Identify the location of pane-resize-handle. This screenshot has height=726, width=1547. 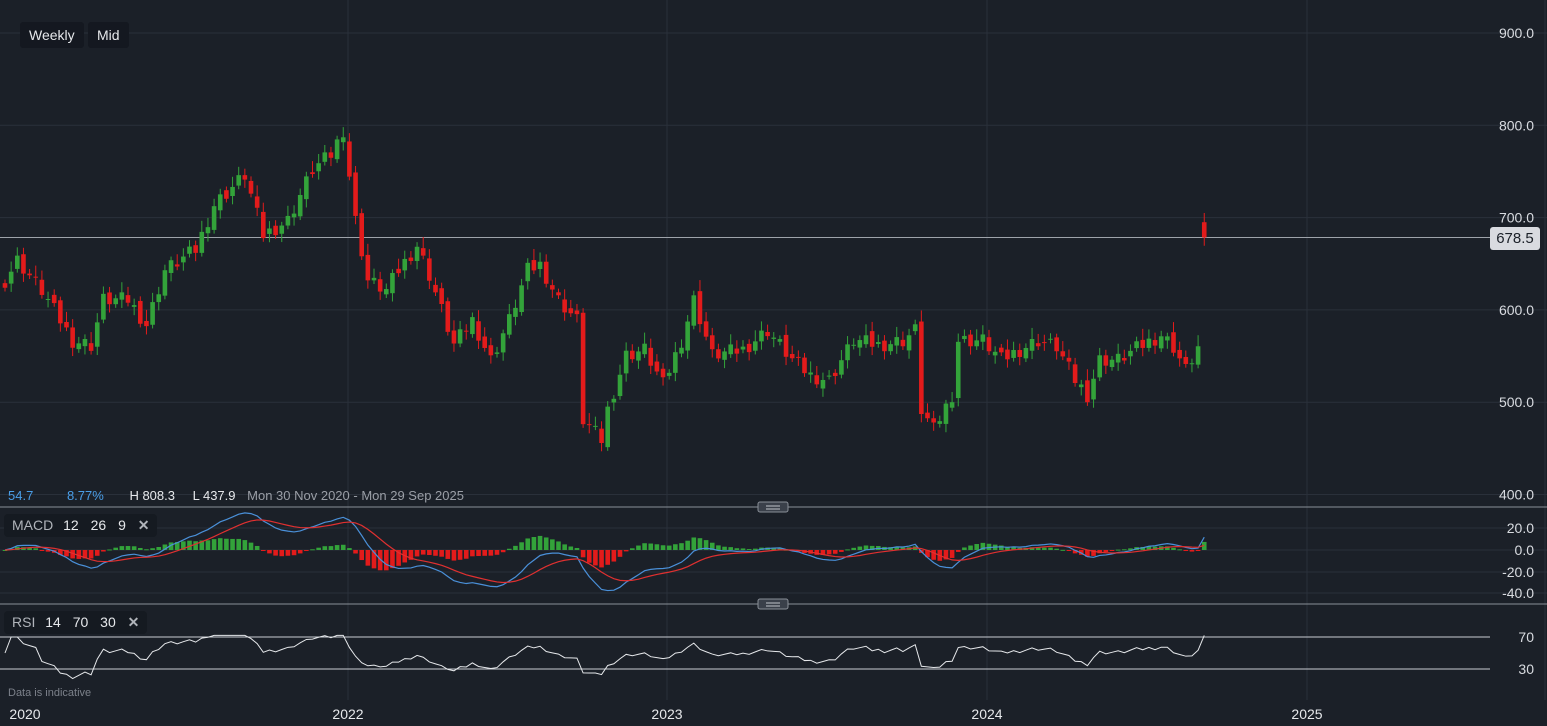
(773, 507).